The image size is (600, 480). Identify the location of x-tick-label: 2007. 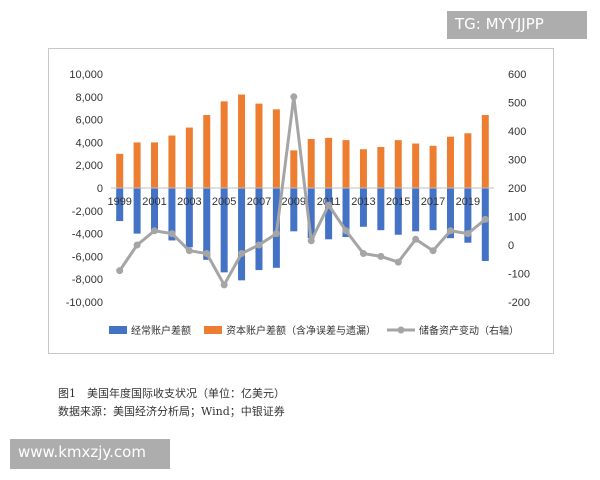
(259, 202).